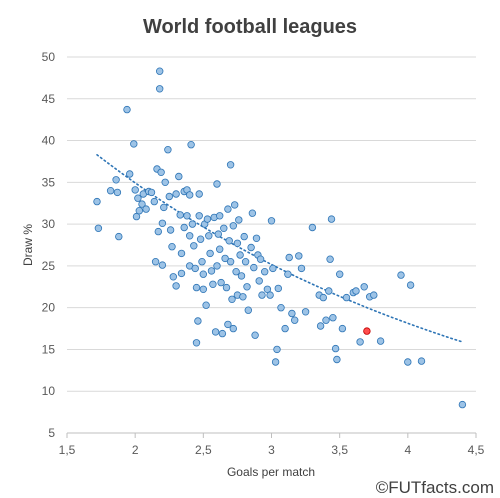 This screenshot has height=498, width=500. Describe the element at coordinates (49, 245) in the screenshot. I see `y-axis-ticks: 5 10 15 20 25 30 35 40 45 50` at that location.